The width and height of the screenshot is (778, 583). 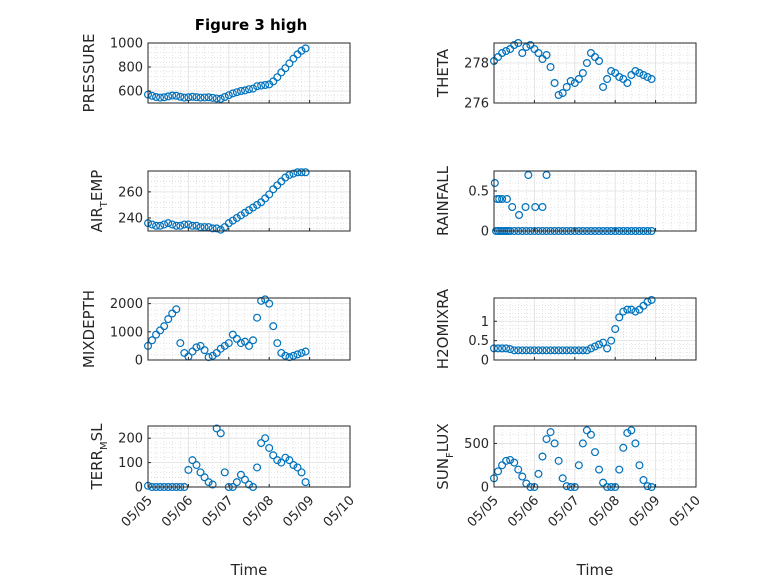 I want to click on subplot-2: 276 278 THETA, so click(x=565, y=75).